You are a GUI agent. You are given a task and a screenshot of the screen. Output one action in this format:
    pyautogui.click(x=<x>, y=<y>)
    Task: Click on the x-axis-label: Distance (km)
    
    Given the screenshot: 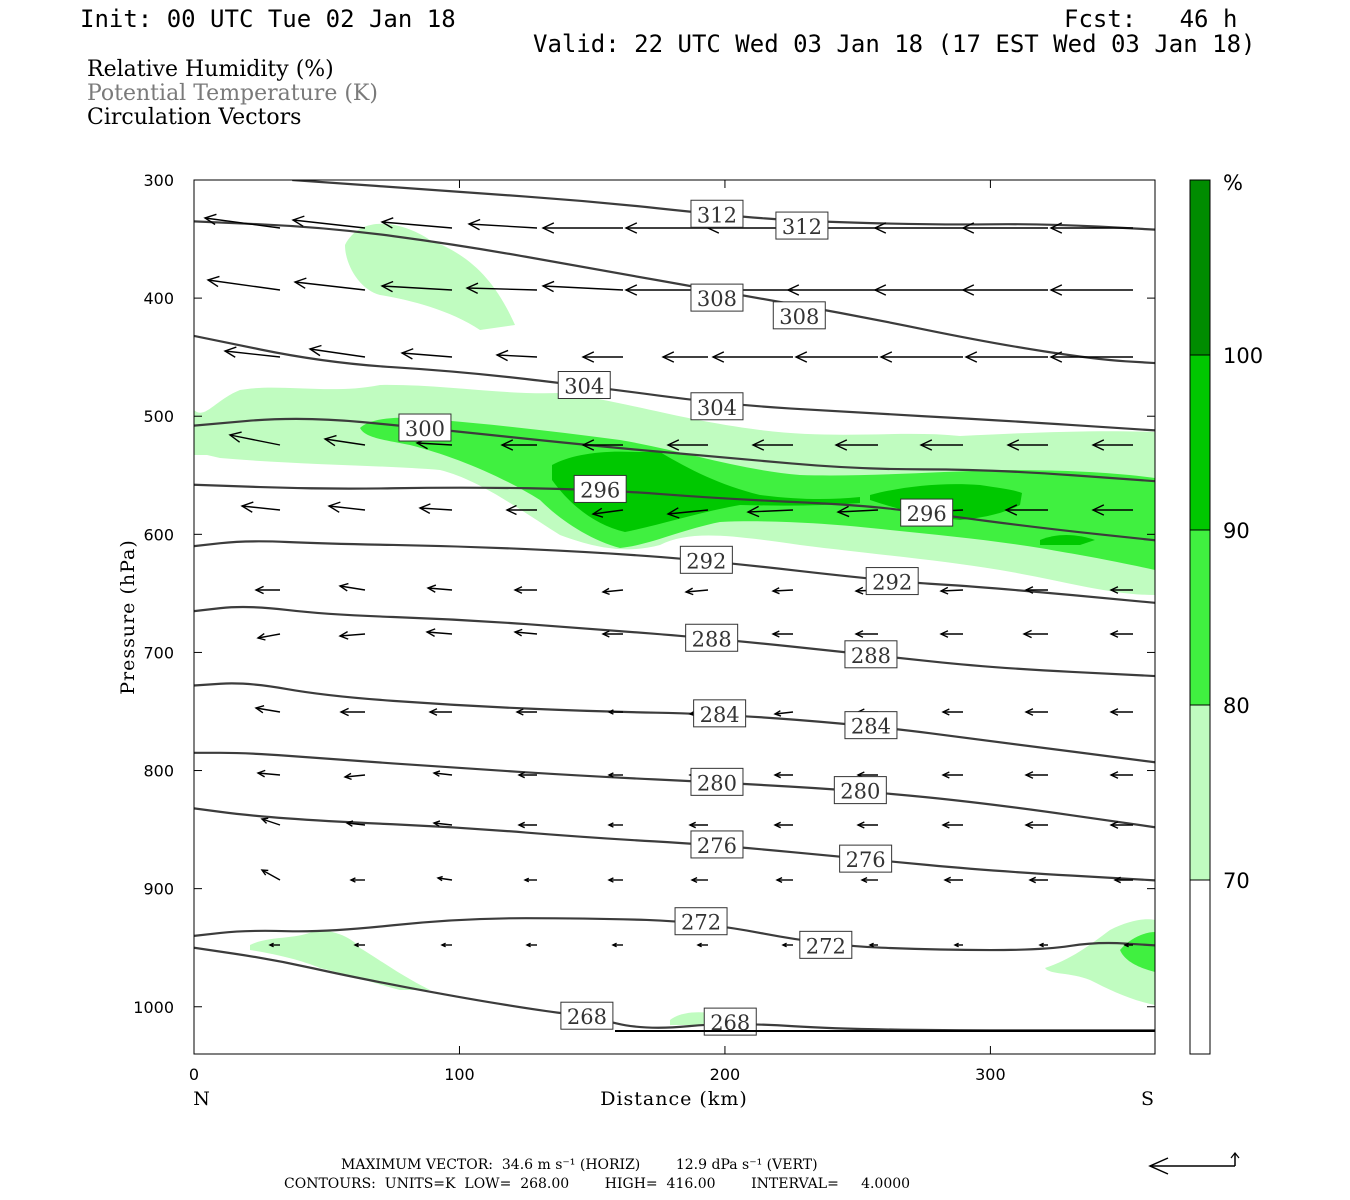 What is the action you would take?
    pyautogui.click(x=674, y=1099)
    